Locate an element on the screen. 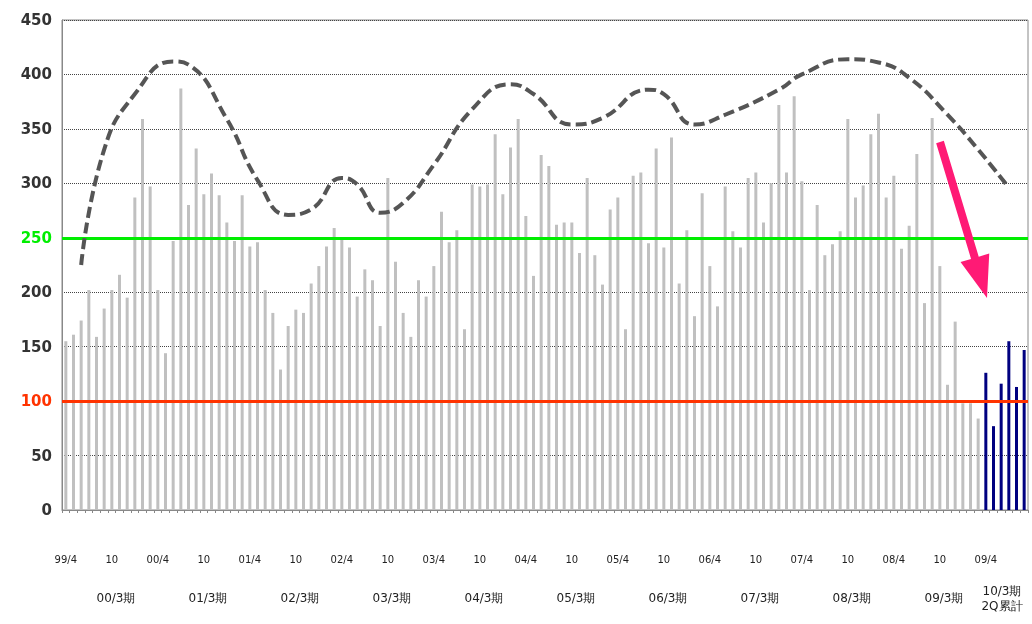  text: 02/3期 is located at coordinates (300, 598).